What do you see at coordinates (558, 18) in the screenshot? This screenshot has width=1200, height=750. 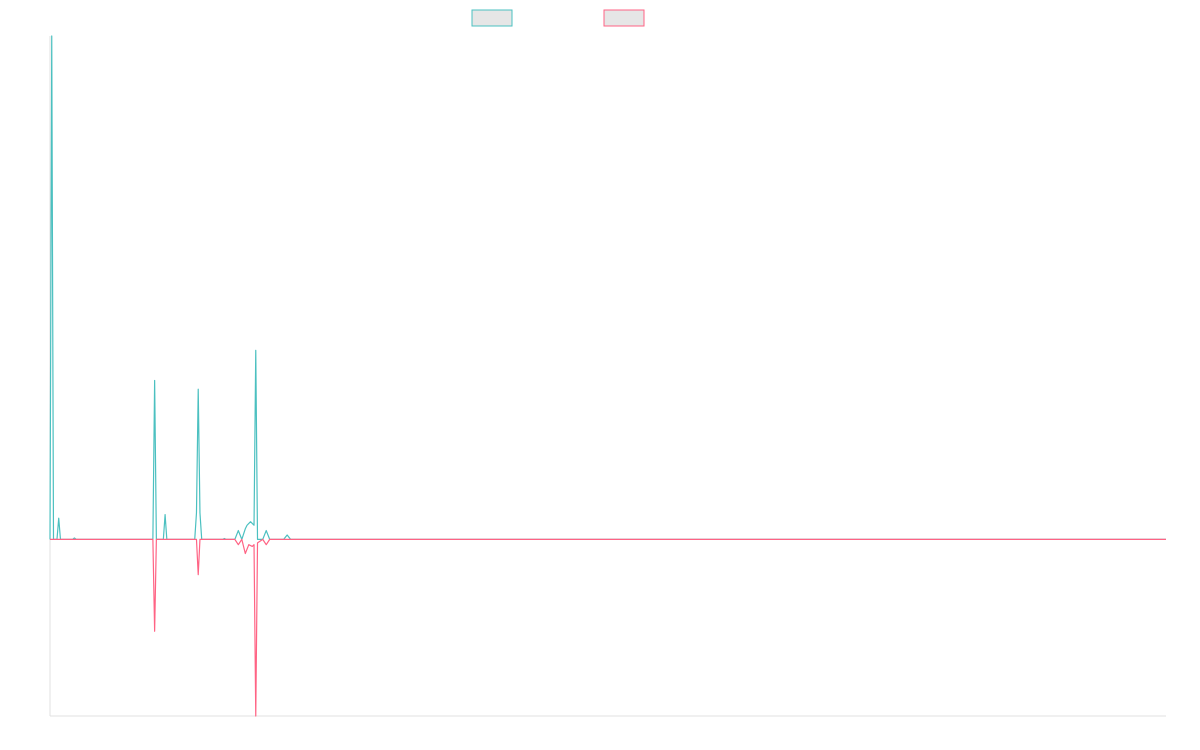 I see `legend` at bounding box center [558, 18].